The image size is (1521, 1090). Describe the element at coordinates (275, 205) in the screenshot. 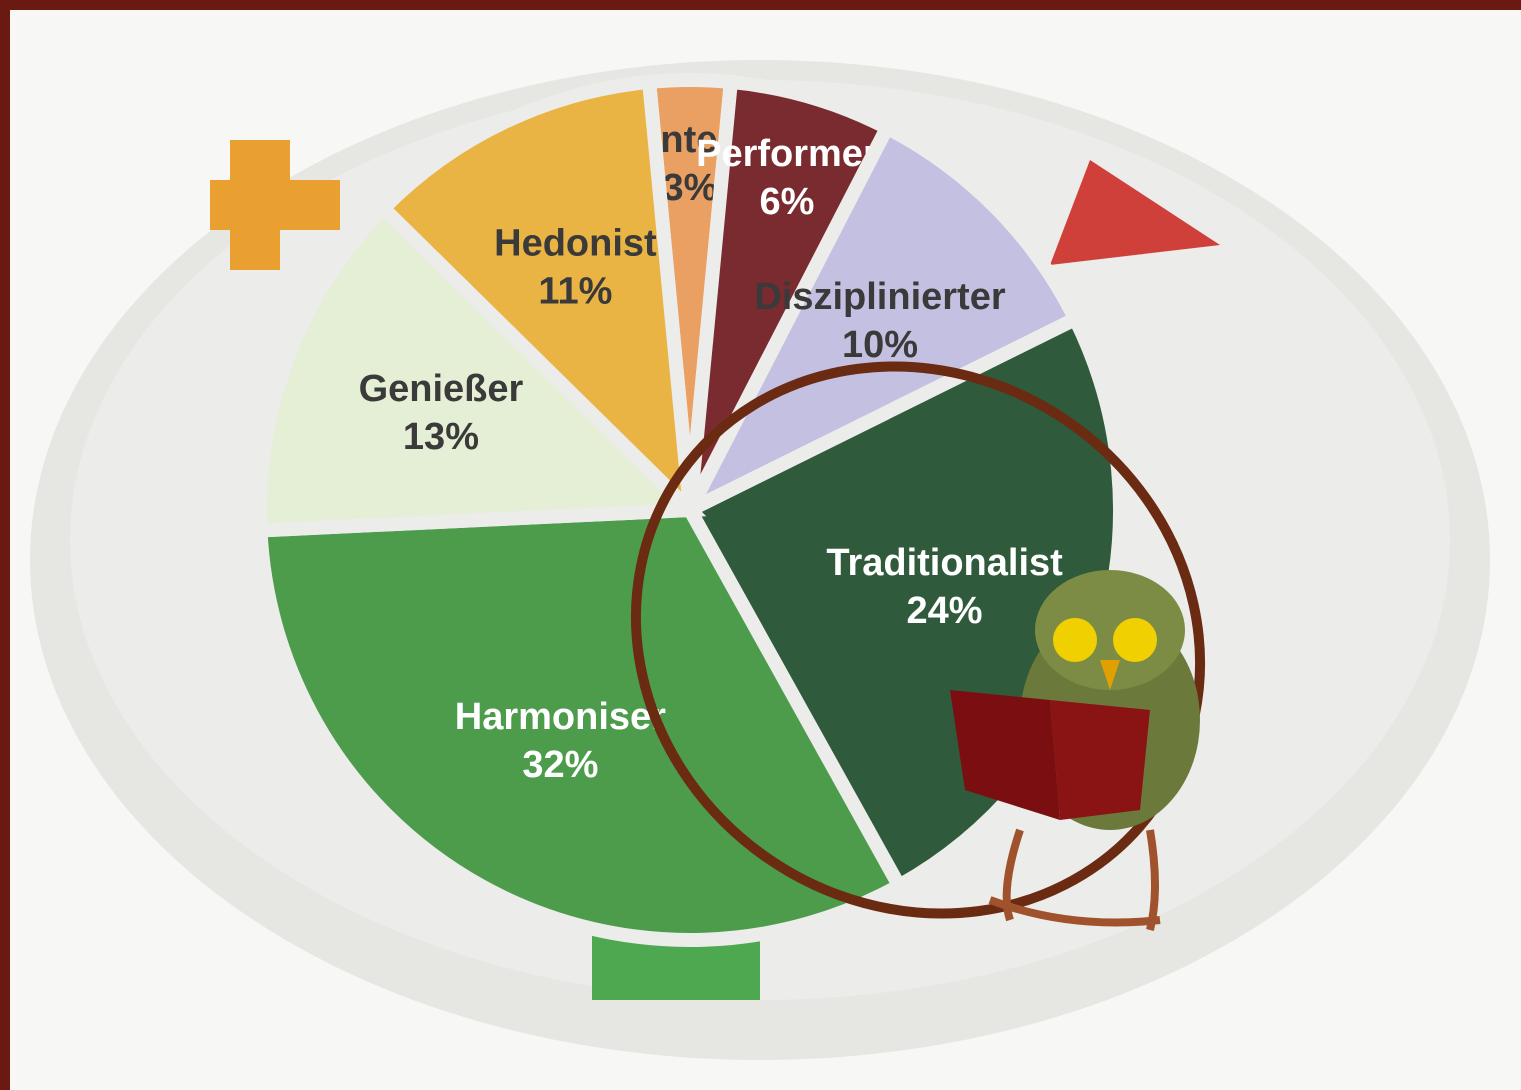

I see `puzzle-piece` at that location.